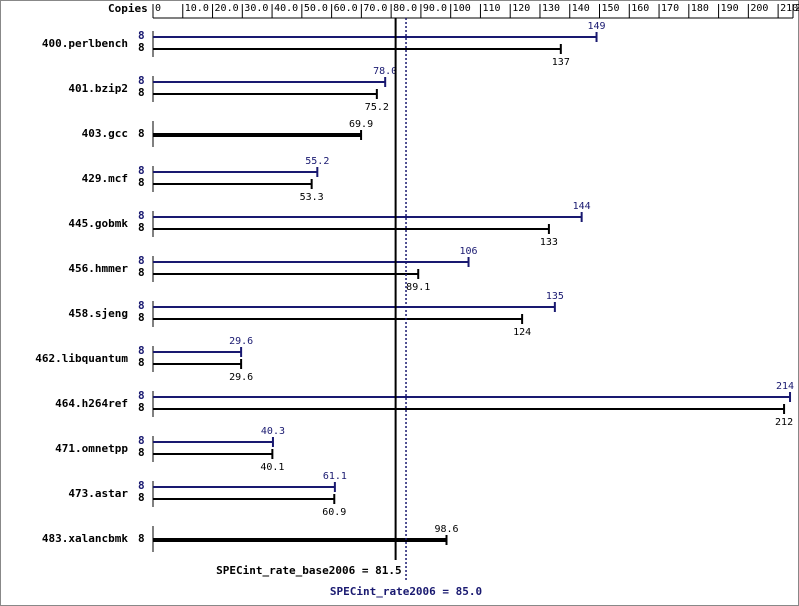 The width and height of the screenshot is (799, 606). I want to click on x-tick-label: 170, so click(670, 8).